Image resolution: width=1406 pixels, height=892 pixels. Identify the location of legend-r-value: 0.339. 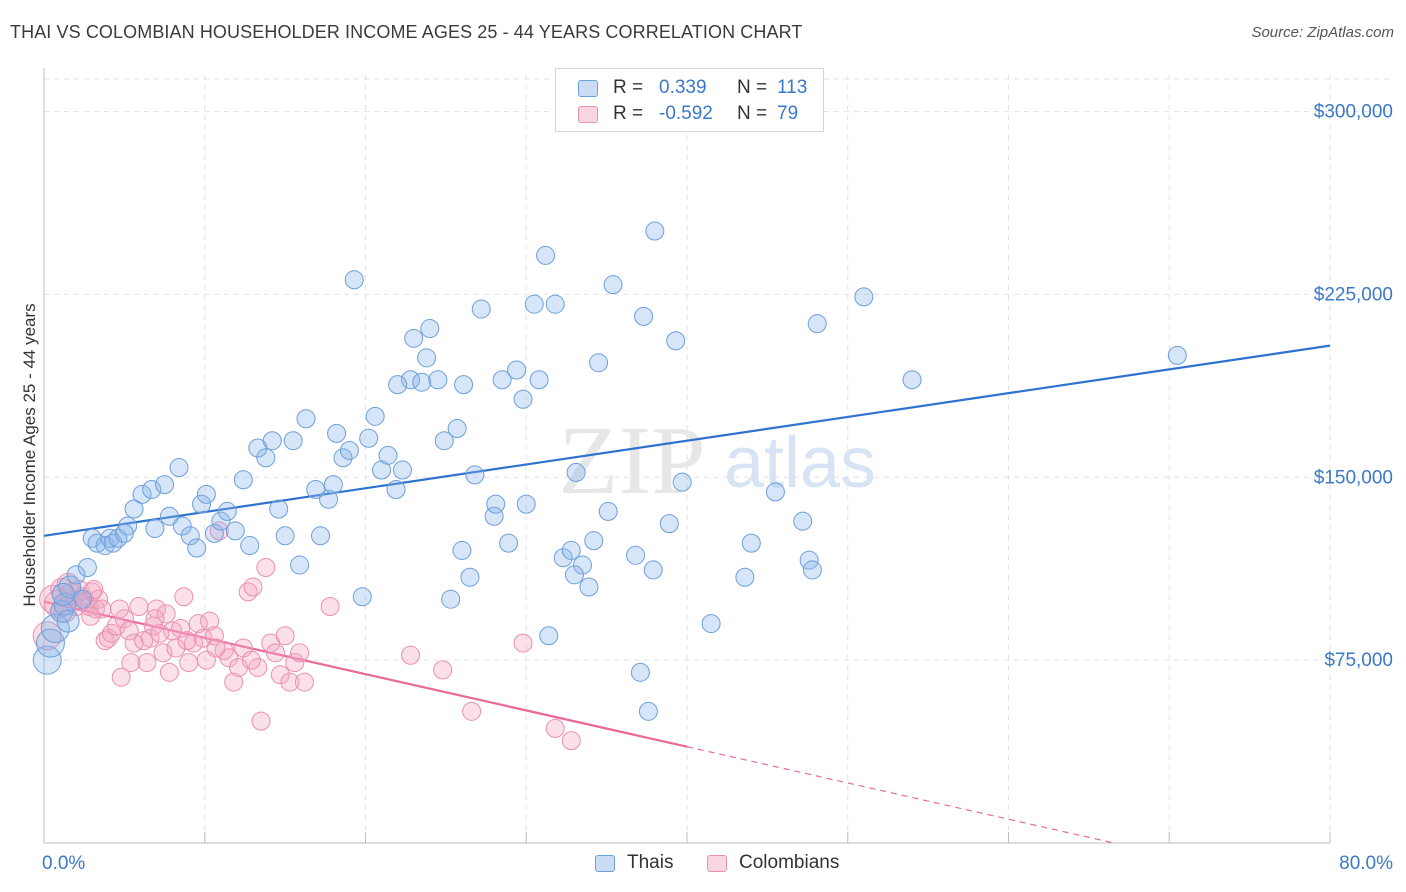
(683, 87).